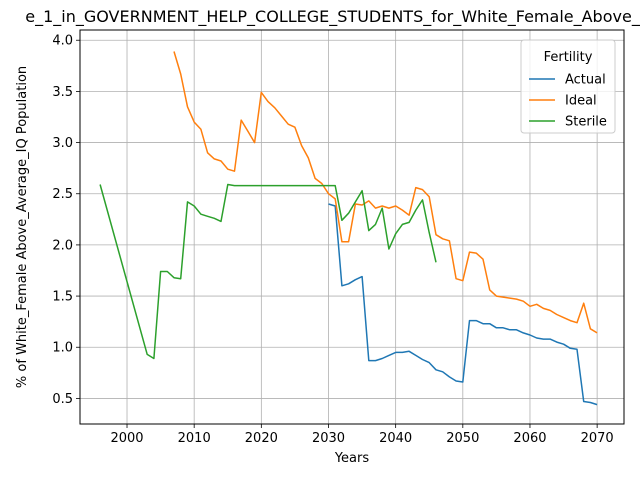 This screenshot has height=480, width=640. Describe the element at coordinates (62, 297) in the screenshot. I see `y-tick-label: 1.5` at that location.